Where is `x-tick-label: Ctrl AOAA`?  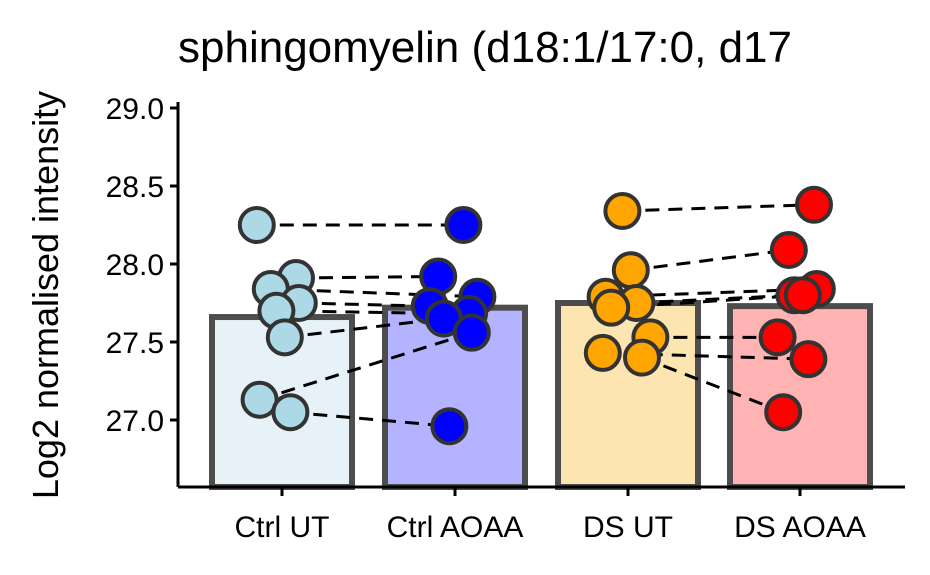 x-tick-label: Ctrl AOAA is located at coordinates (455, 527).